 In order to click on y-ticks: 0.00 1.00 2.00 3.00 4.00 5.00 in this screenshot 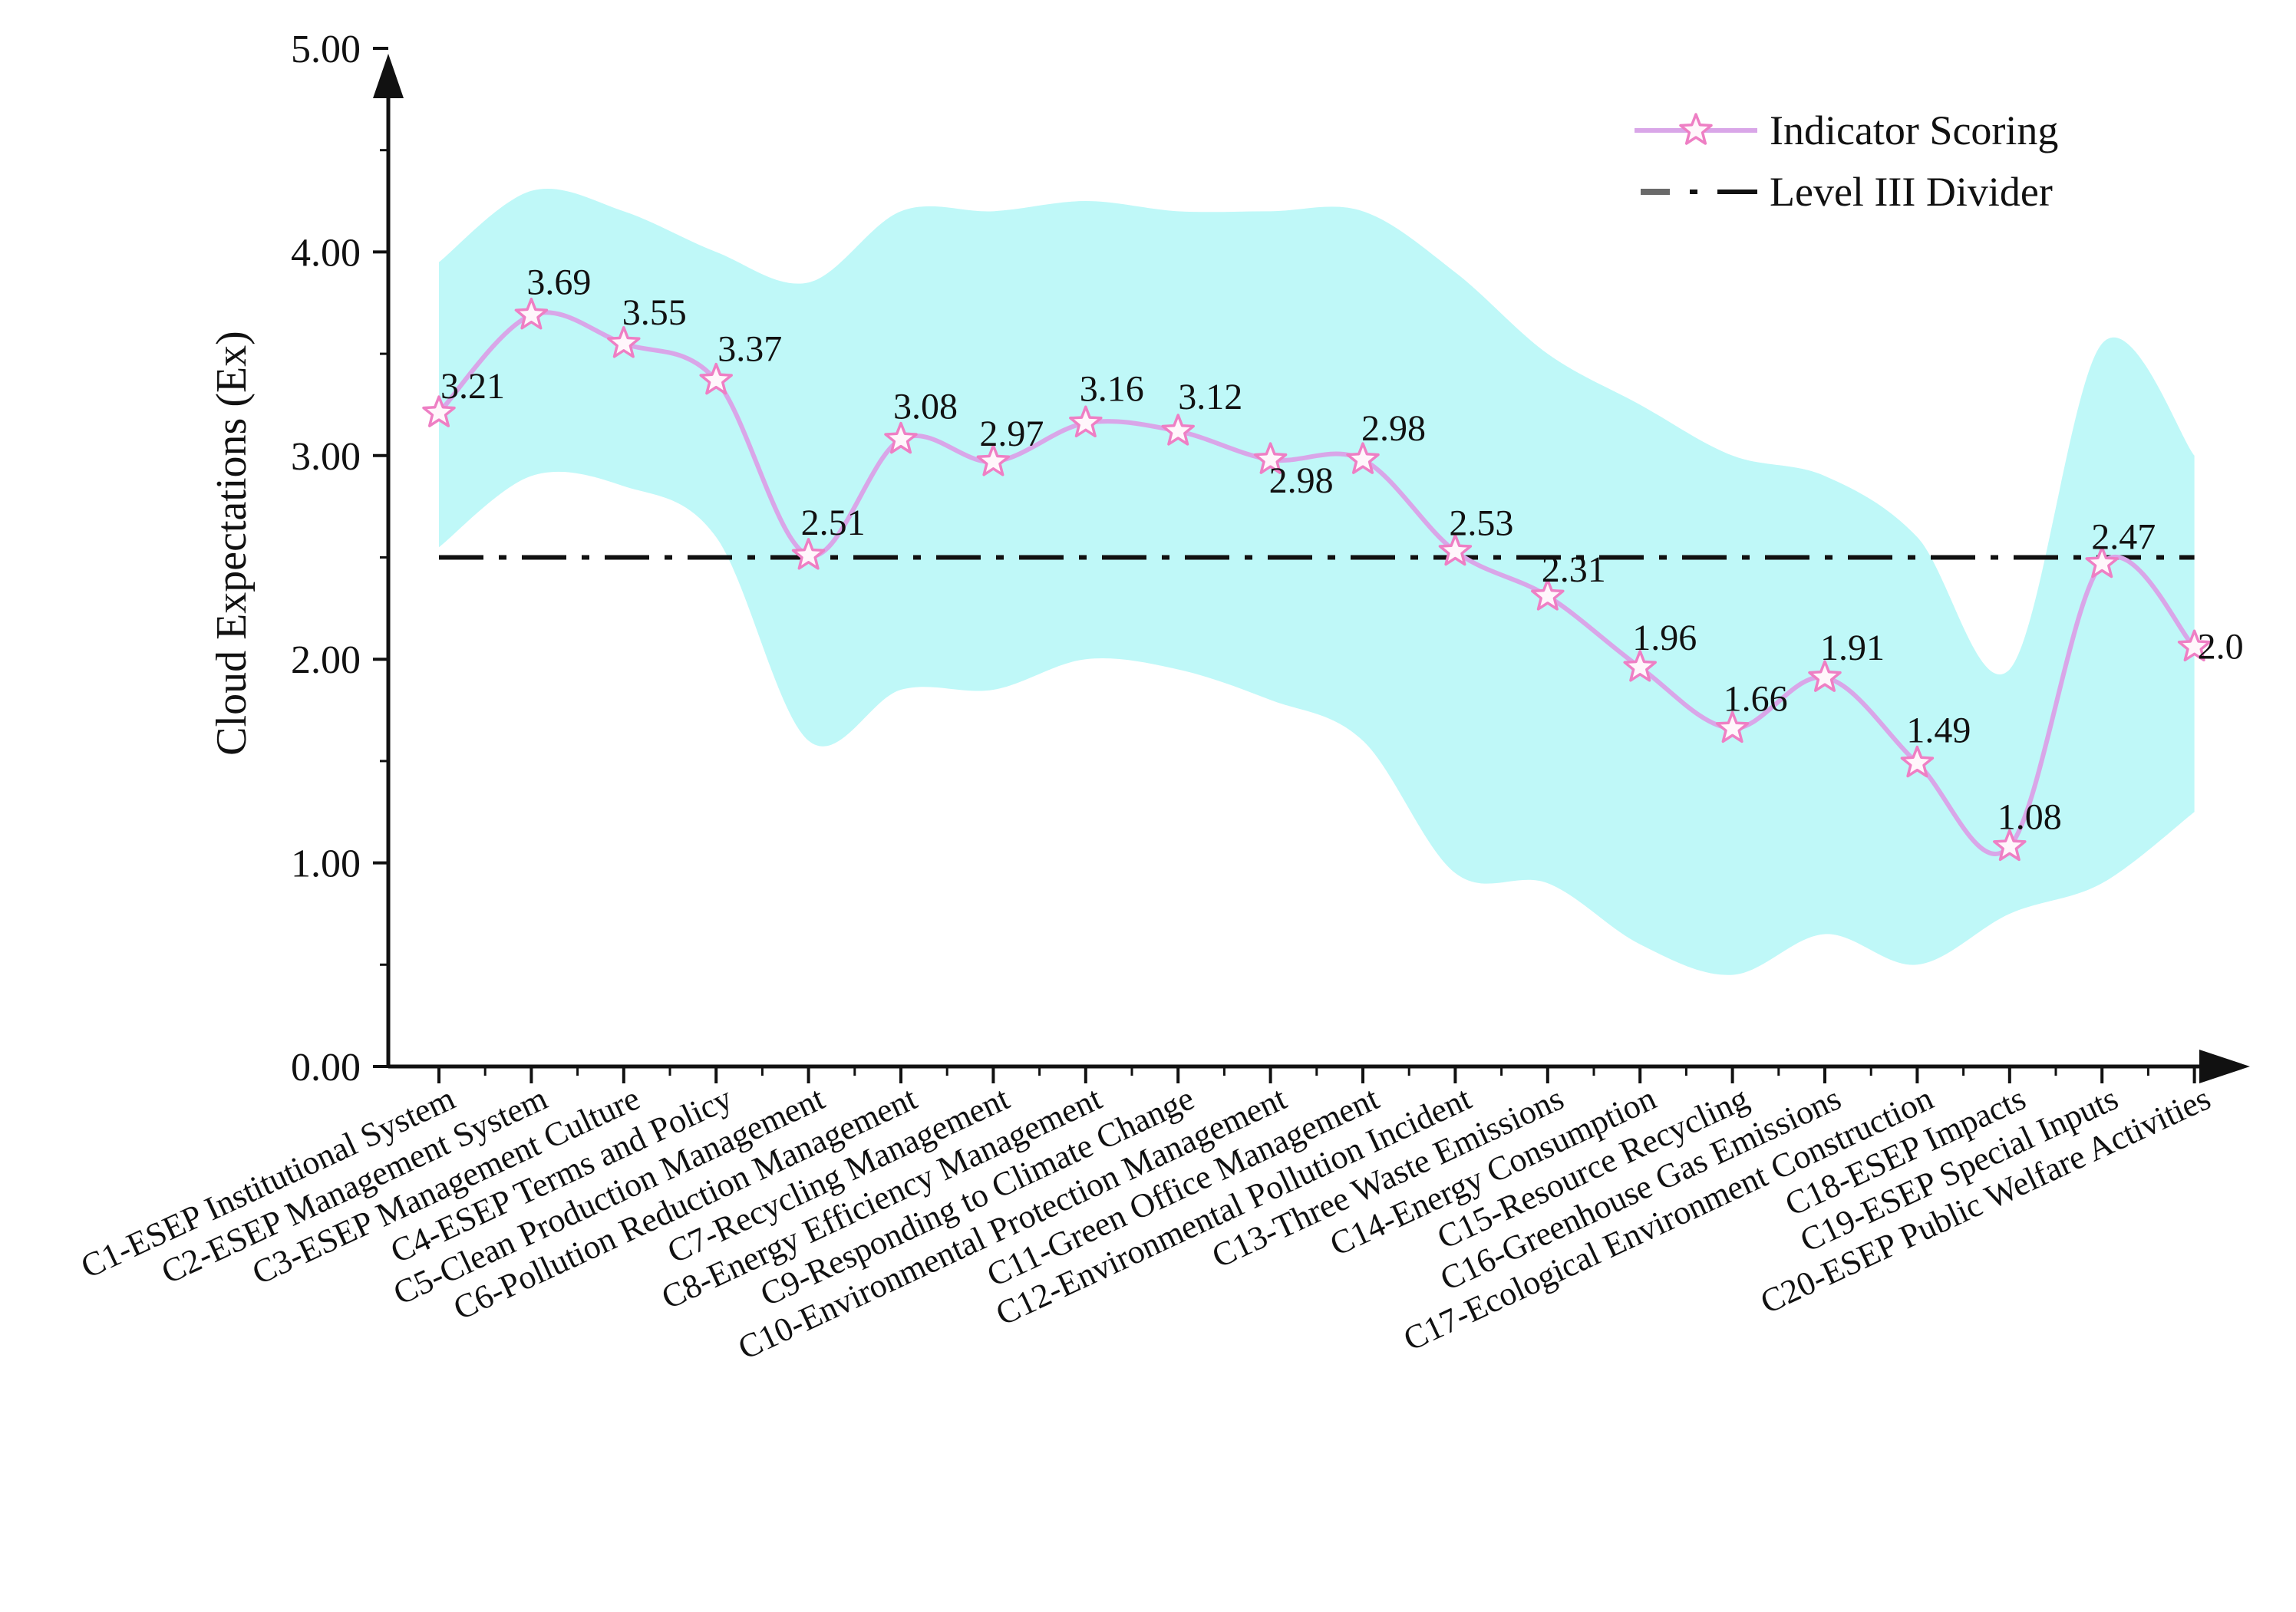, I will do `click(339, 559)`.